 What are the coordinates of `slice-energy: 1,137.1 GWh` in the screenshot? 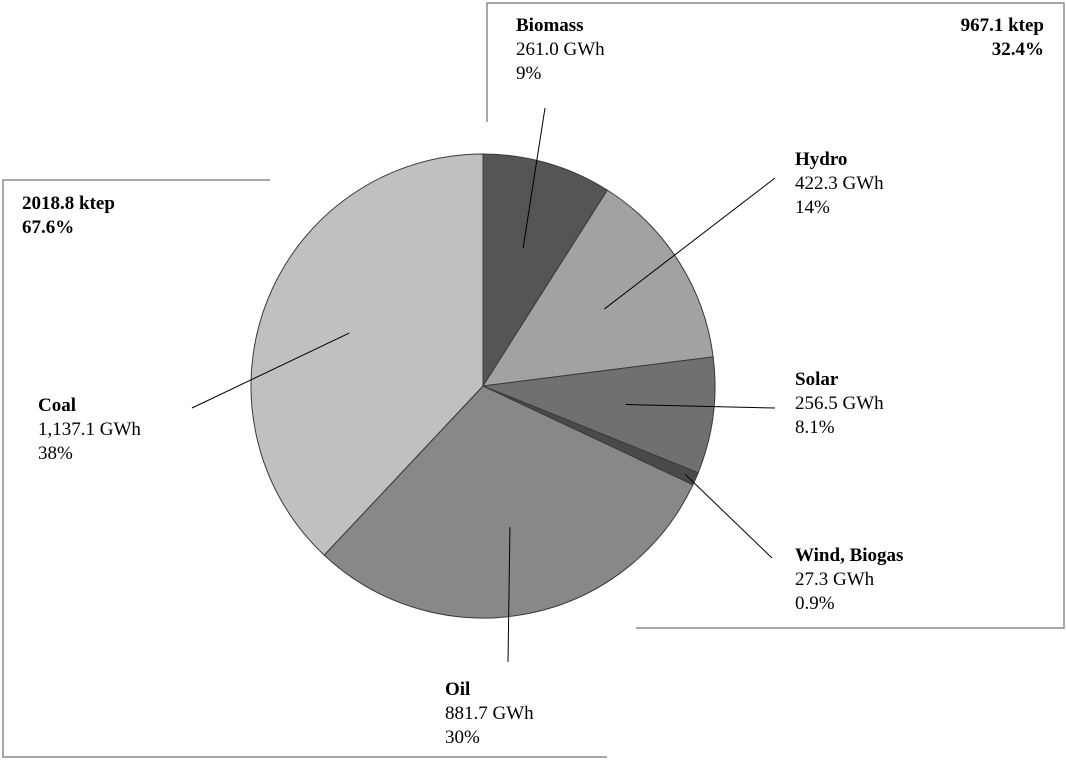 It's located at (89, 429).